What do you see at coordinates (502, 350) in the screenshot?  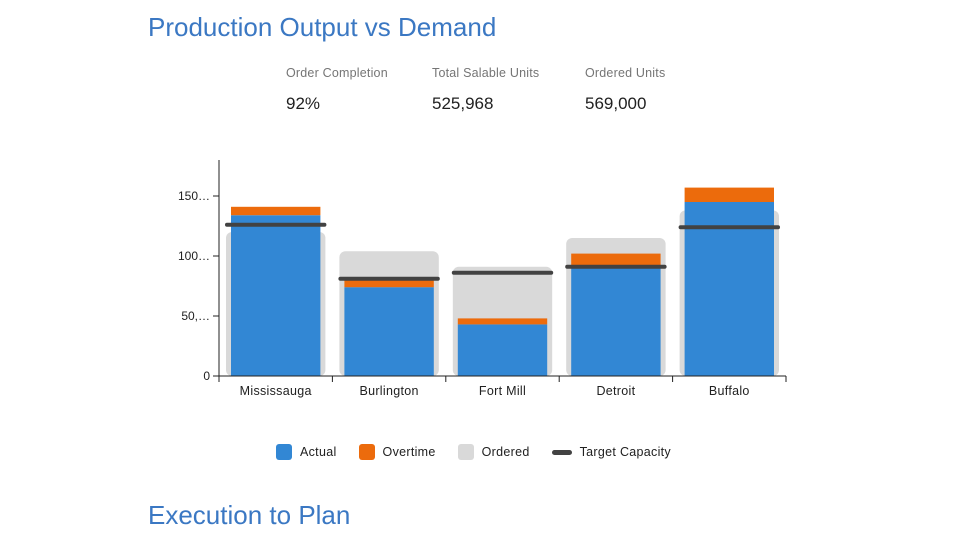 I see `bar-actual-fort-mill` at bounding box center [502, 350].